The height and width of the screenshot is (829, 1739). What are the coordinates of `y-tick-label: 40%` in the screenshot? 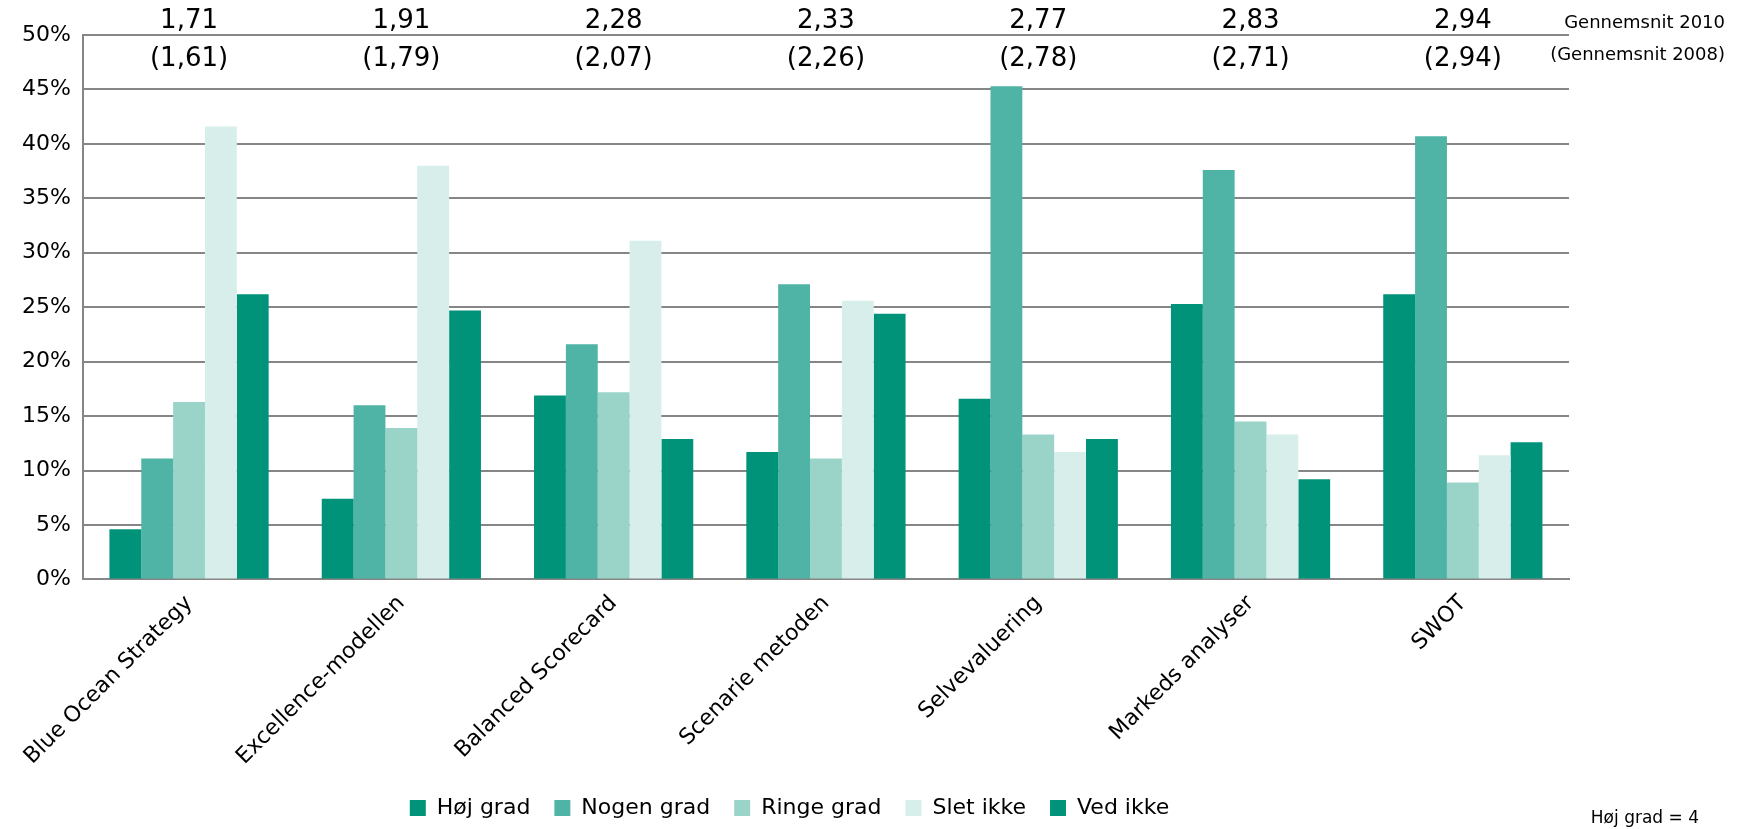 It's located at (46, 142).